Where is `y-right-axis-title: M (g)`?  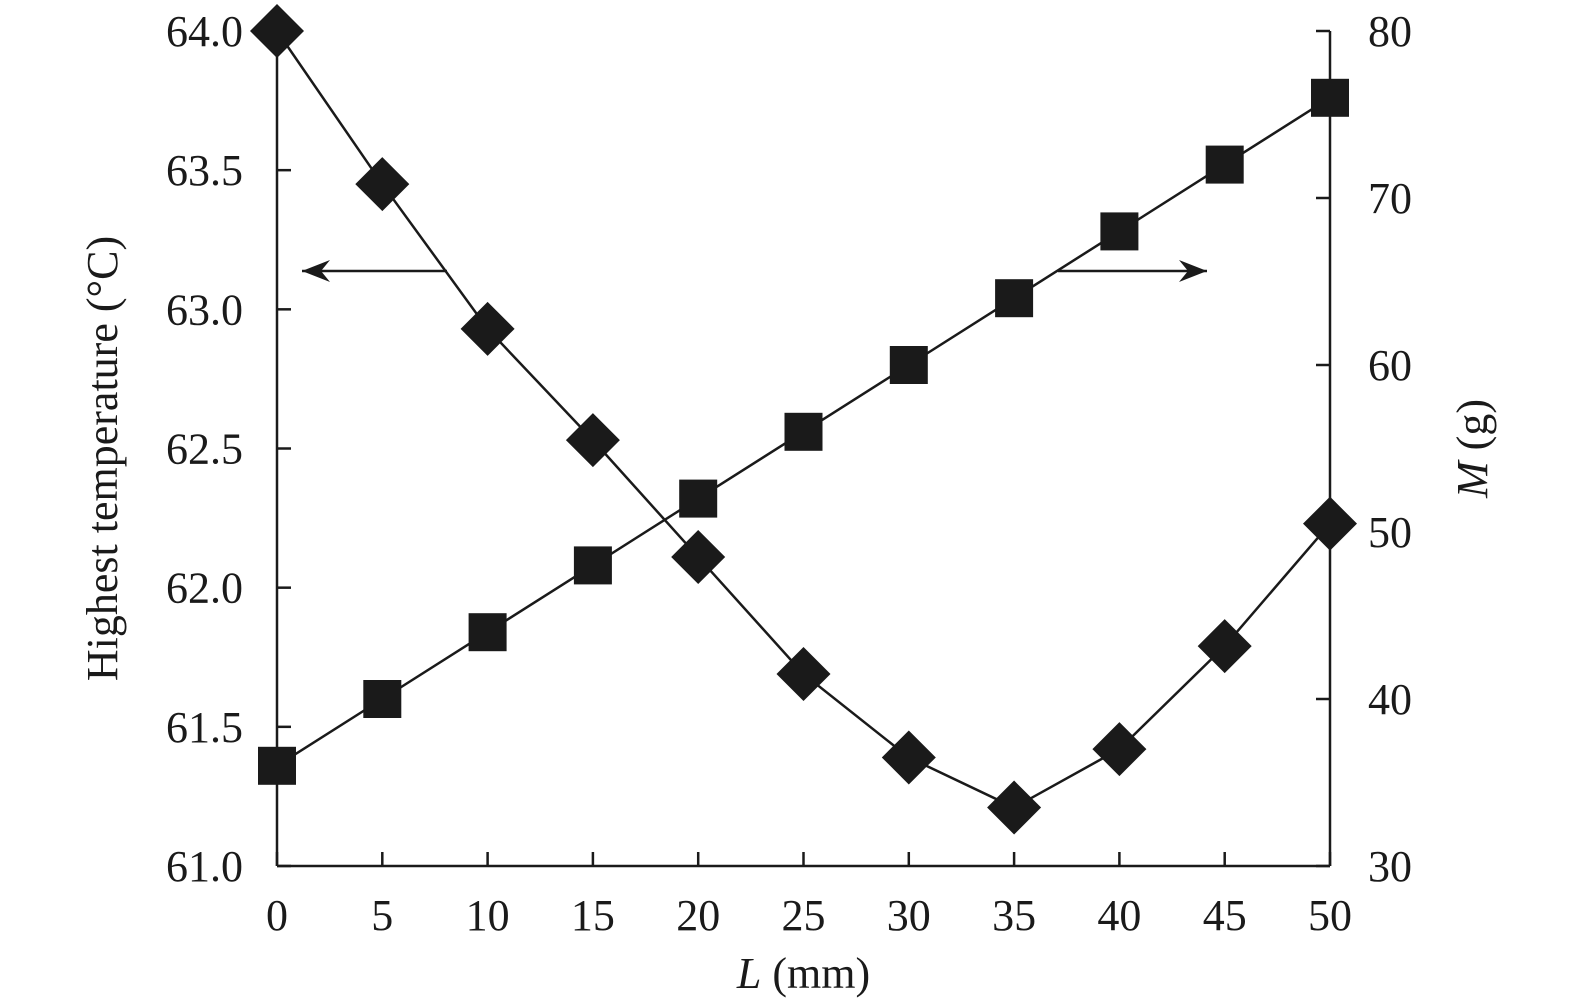 y-right-axis-title: M (g) is located at coordinates (1472, 449).